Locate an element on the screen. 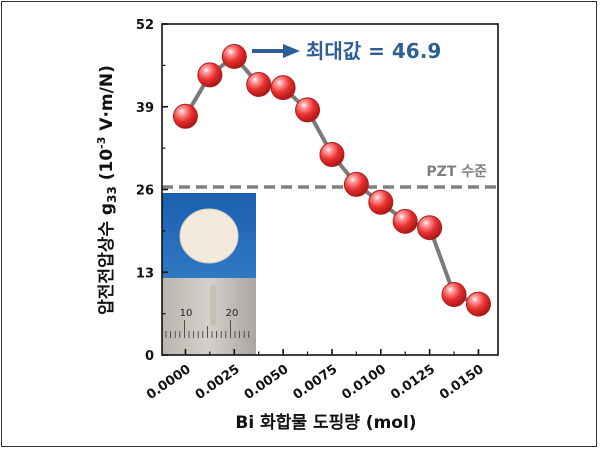 The height and width of the screenshot is (450, 600). ruler-label: 20 is located at coordinates (232, 313).